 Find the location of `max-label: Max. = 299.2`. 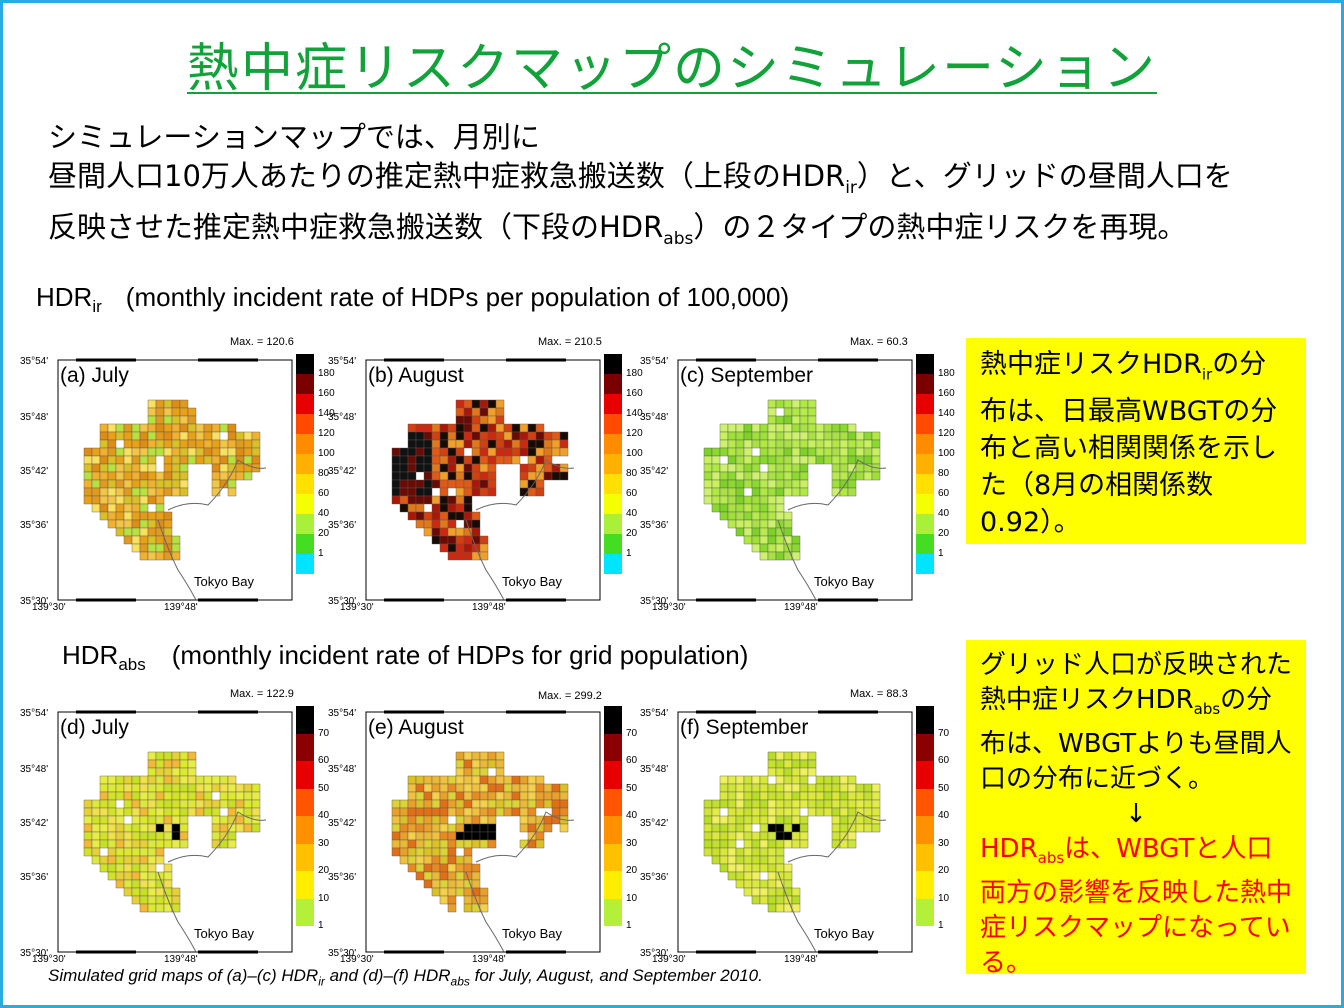

max-label: Max. = 299.2 is located at coordinates (570, 696).